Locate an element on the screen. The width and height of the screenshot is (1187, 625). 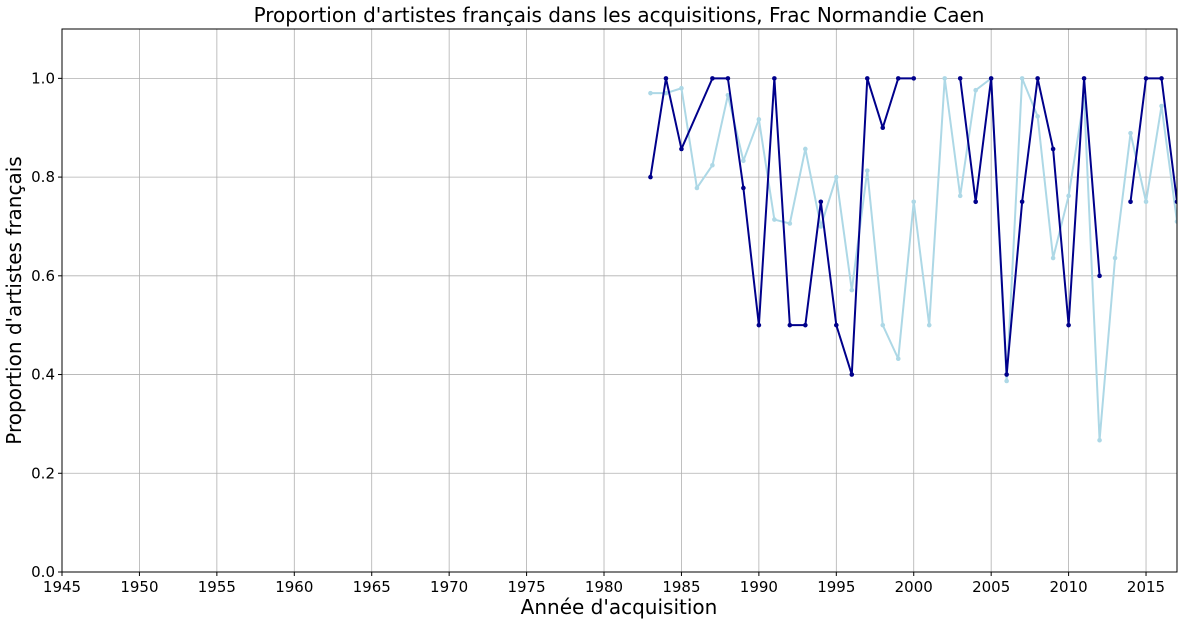
x-tick-label: 2015 is located at coordinates (1146, 587).